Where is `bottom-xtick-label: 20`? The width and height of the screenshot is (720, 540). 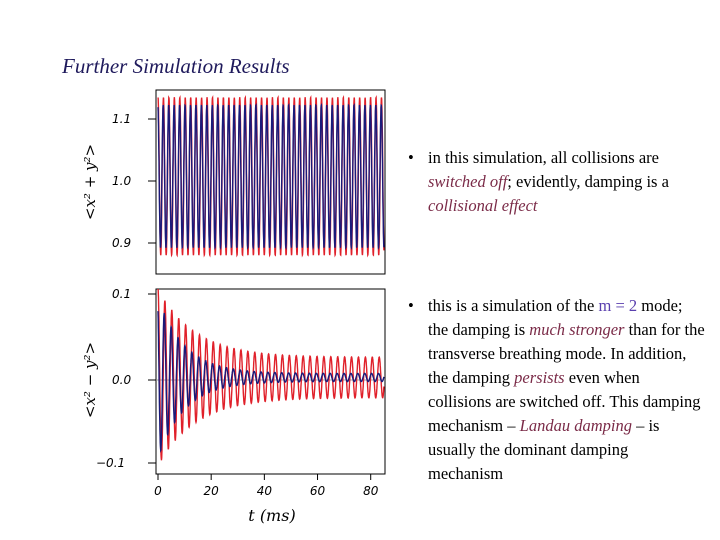
bottom-xtick-label: 20 is located at coordinates (212, 491).